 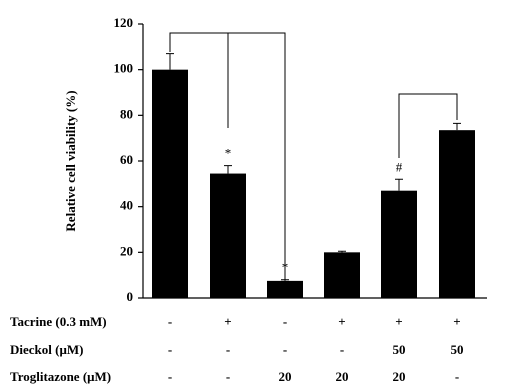 What do you see at coordinates (126, 250) in the screenshot?
I see `y-tick-label: 20` at bounding box center [126, 250].